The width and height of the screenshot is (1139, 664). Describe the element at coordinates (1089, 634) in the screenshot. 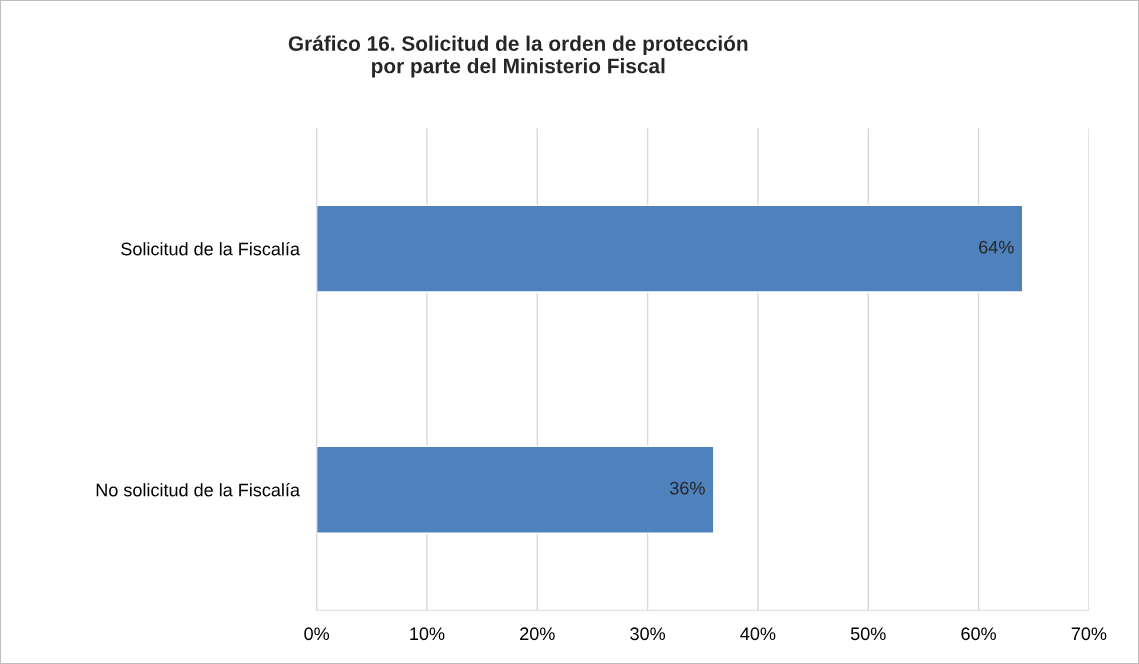

I see `x-tick-label: 70%` at that location.